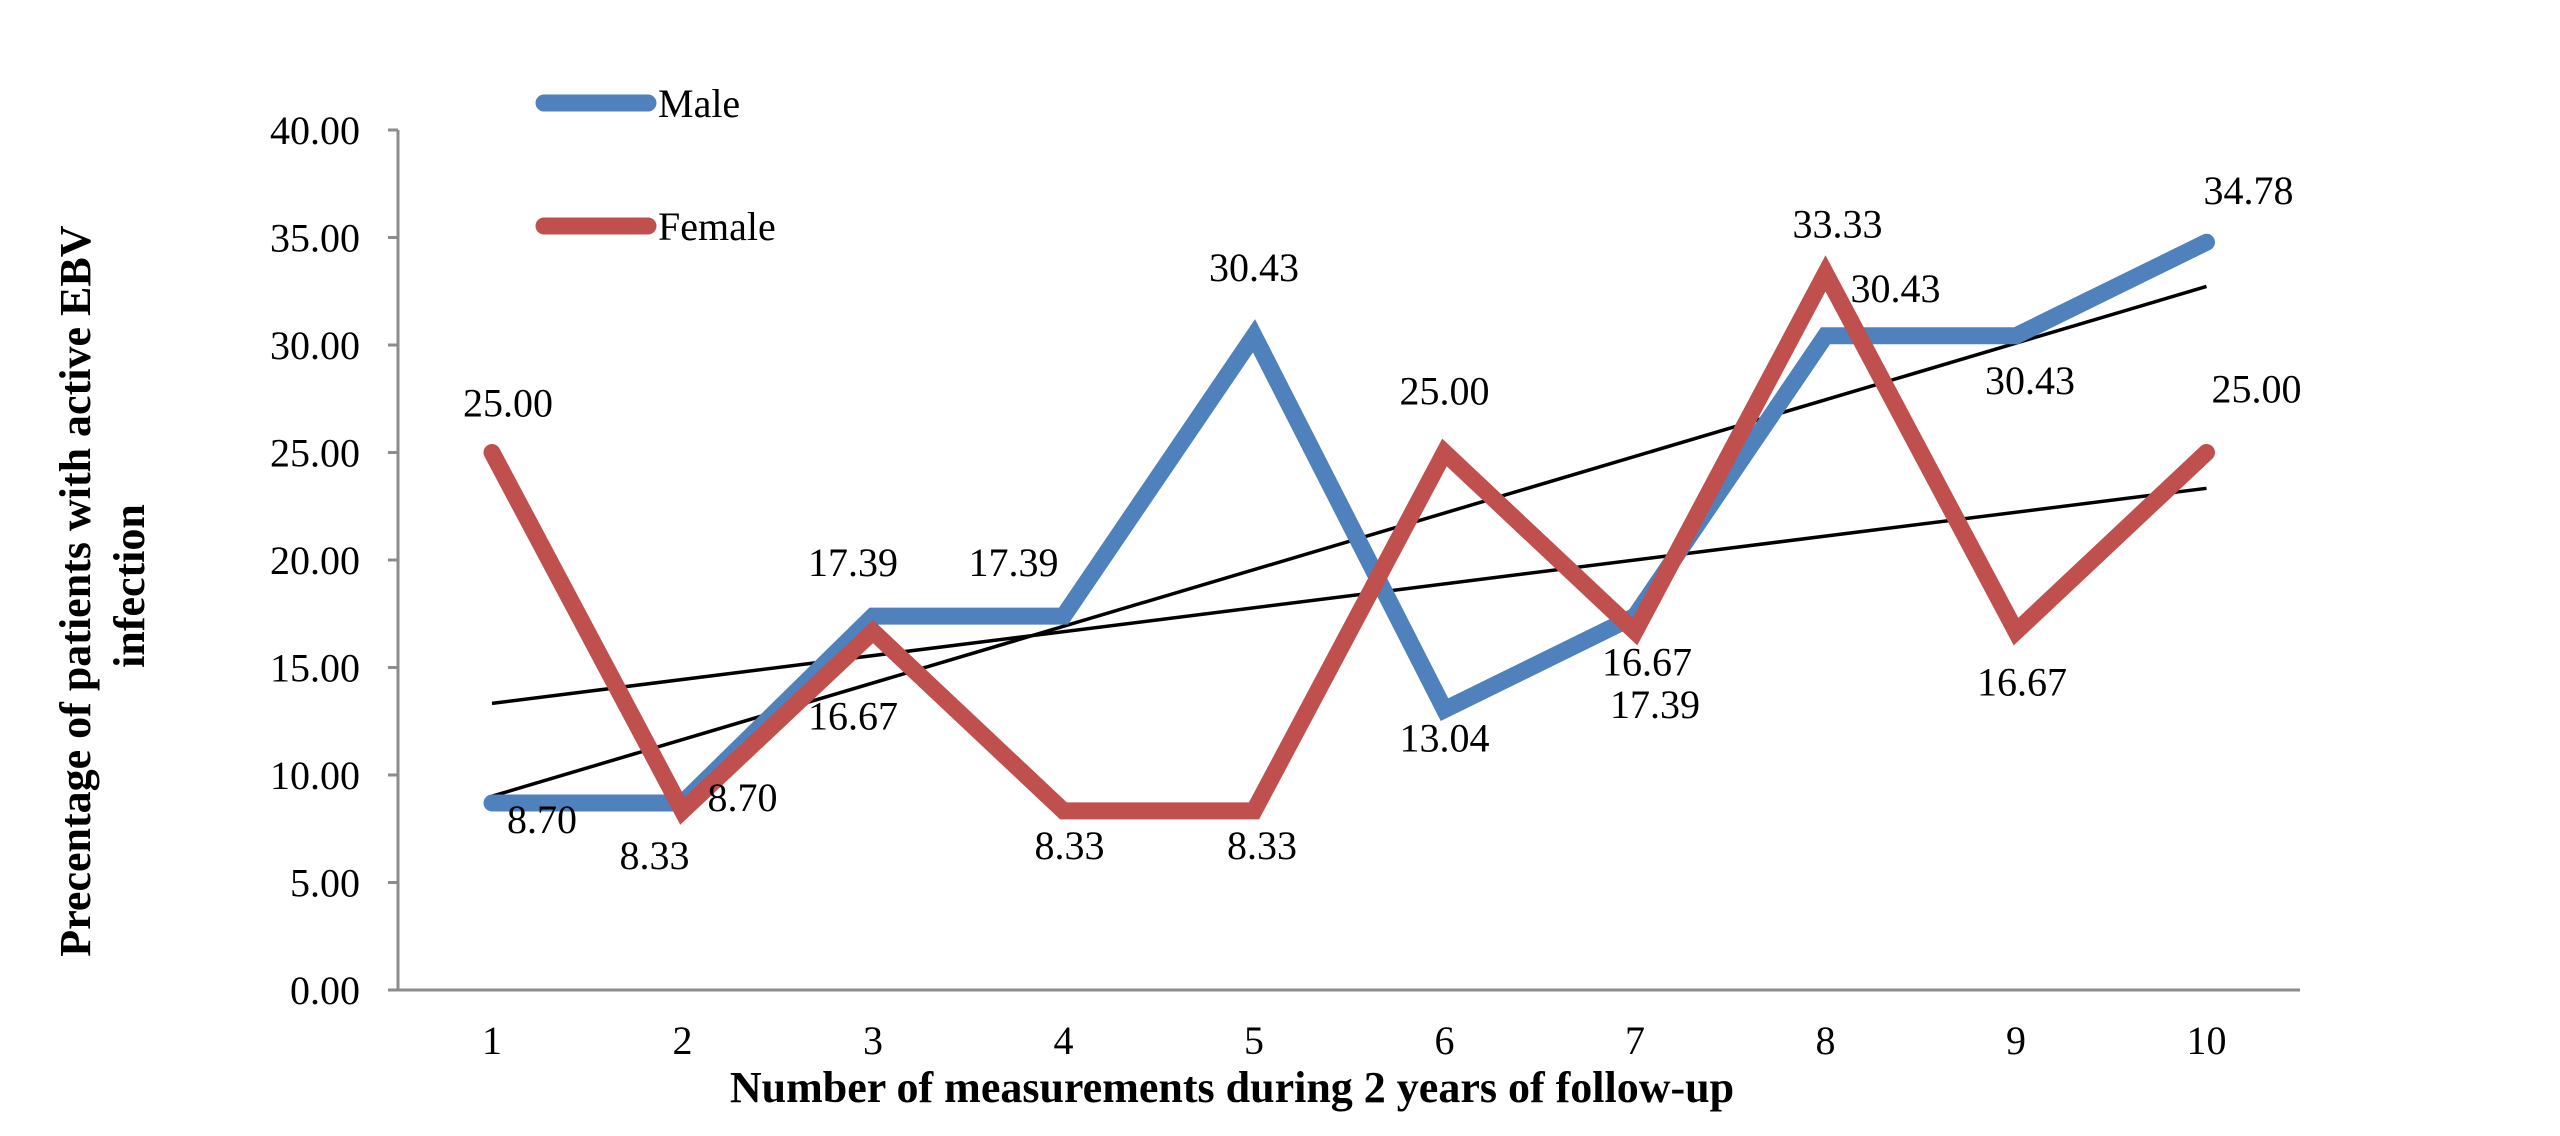  I want to click on y-tick-label: 10.00, so click(315, 775).